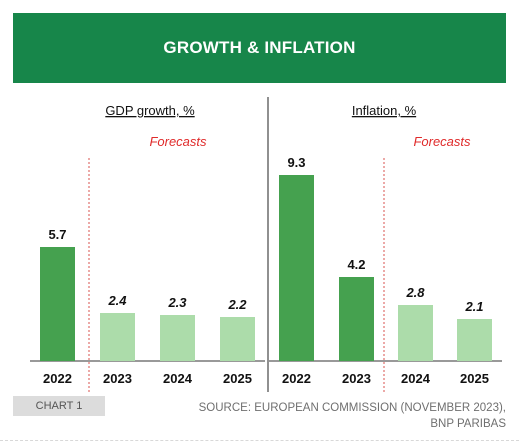 Image resolution: width=519 pixels, height=444 pixels. I want to click on inflation-bar-2022, so click(296, 268).